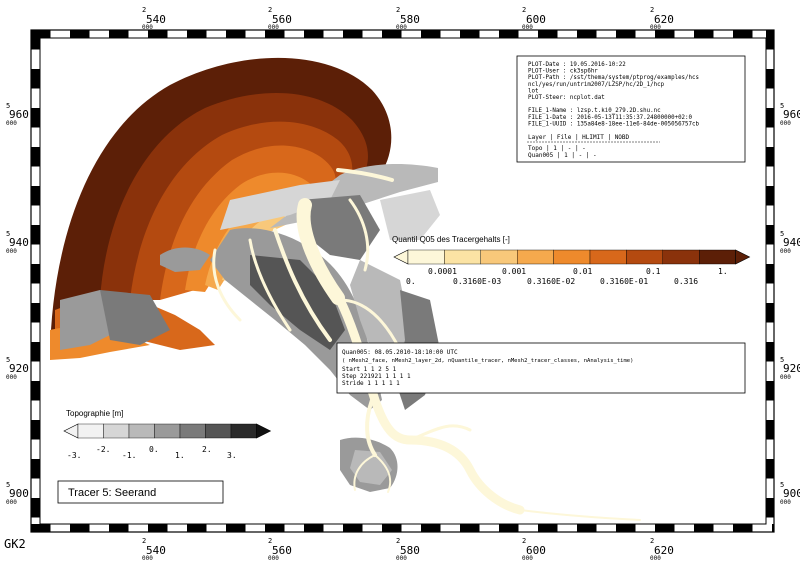 This screenshot has height=565, width=800. I want to click on plot-info-table-row: Quan005 | 1 | - | -, so click(562, 155).